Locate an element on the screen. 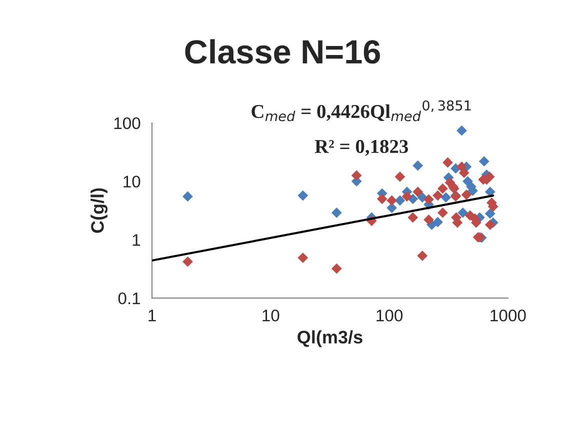 This screenshot has width=565, height=421. x-axis-title: Ql(m3/s is located at coordinates (330, 339).